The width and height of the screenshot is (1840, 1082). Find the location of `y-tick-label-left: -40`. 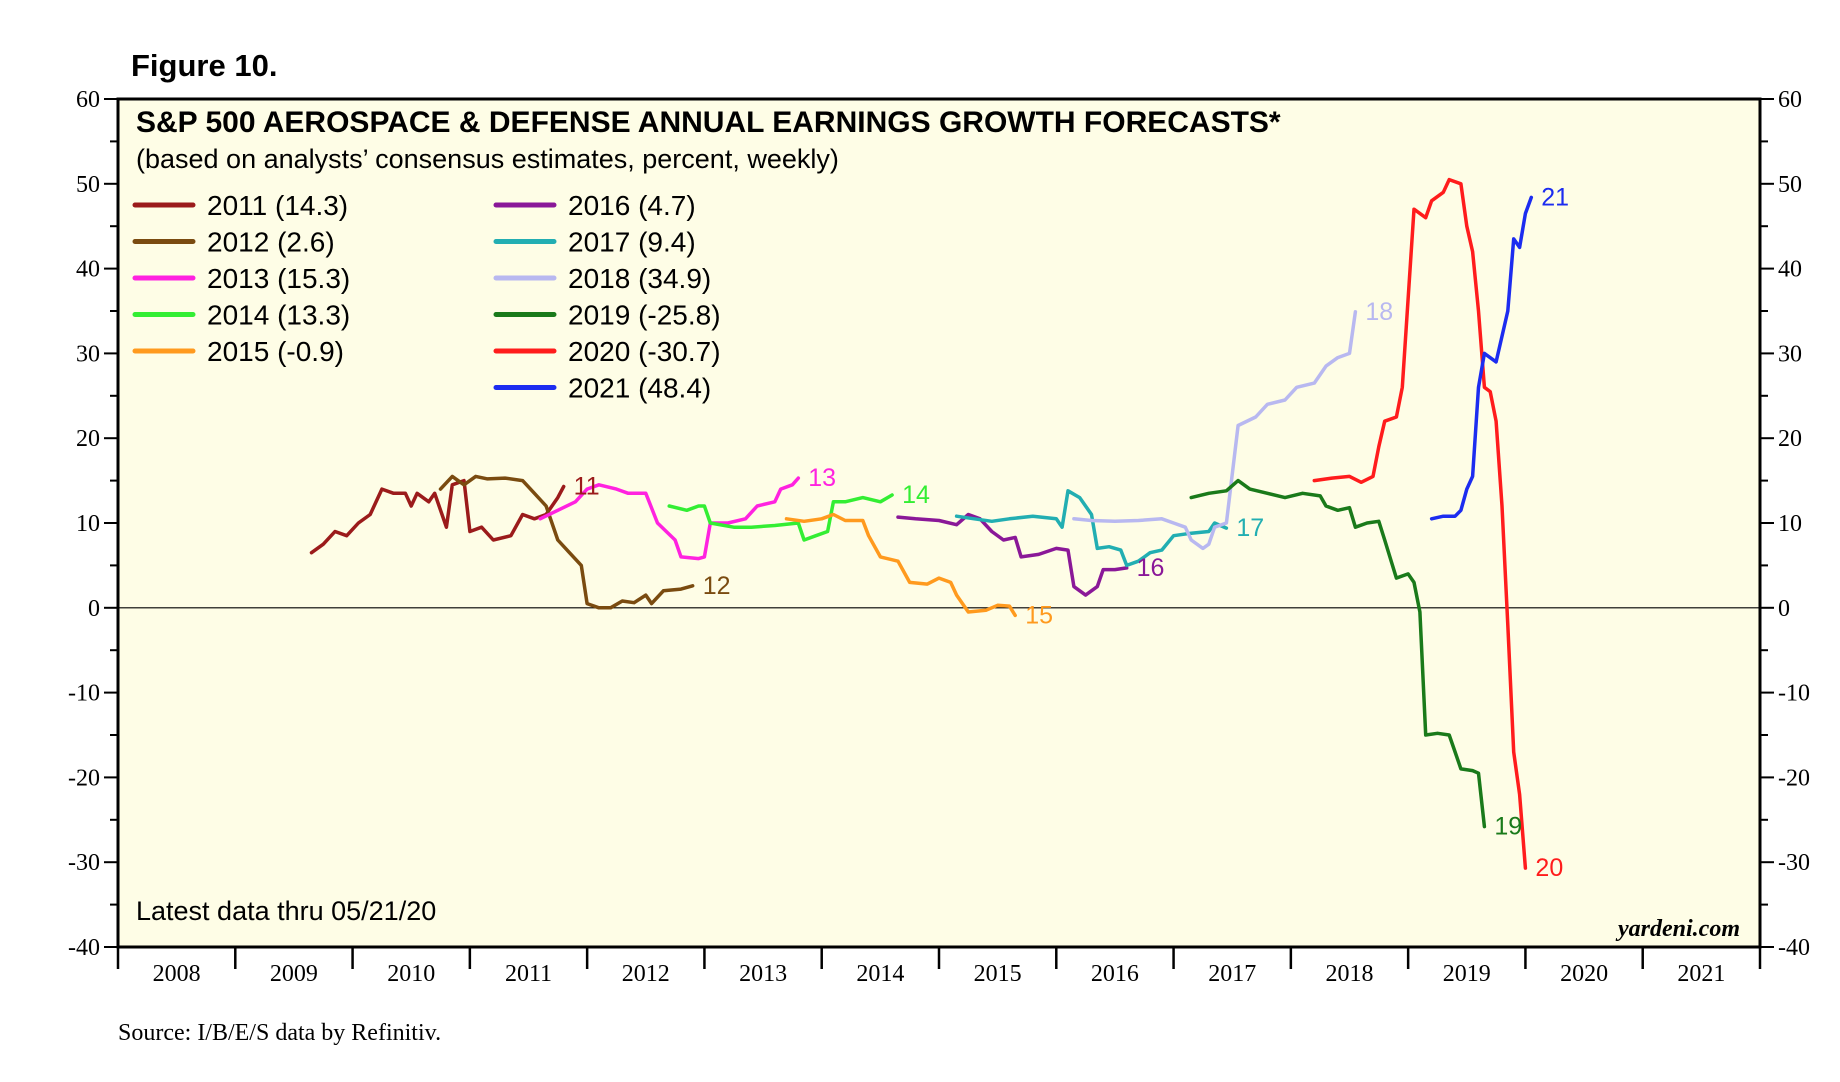

y-tick-label-left: -40 is located at coordinates (84, 948).